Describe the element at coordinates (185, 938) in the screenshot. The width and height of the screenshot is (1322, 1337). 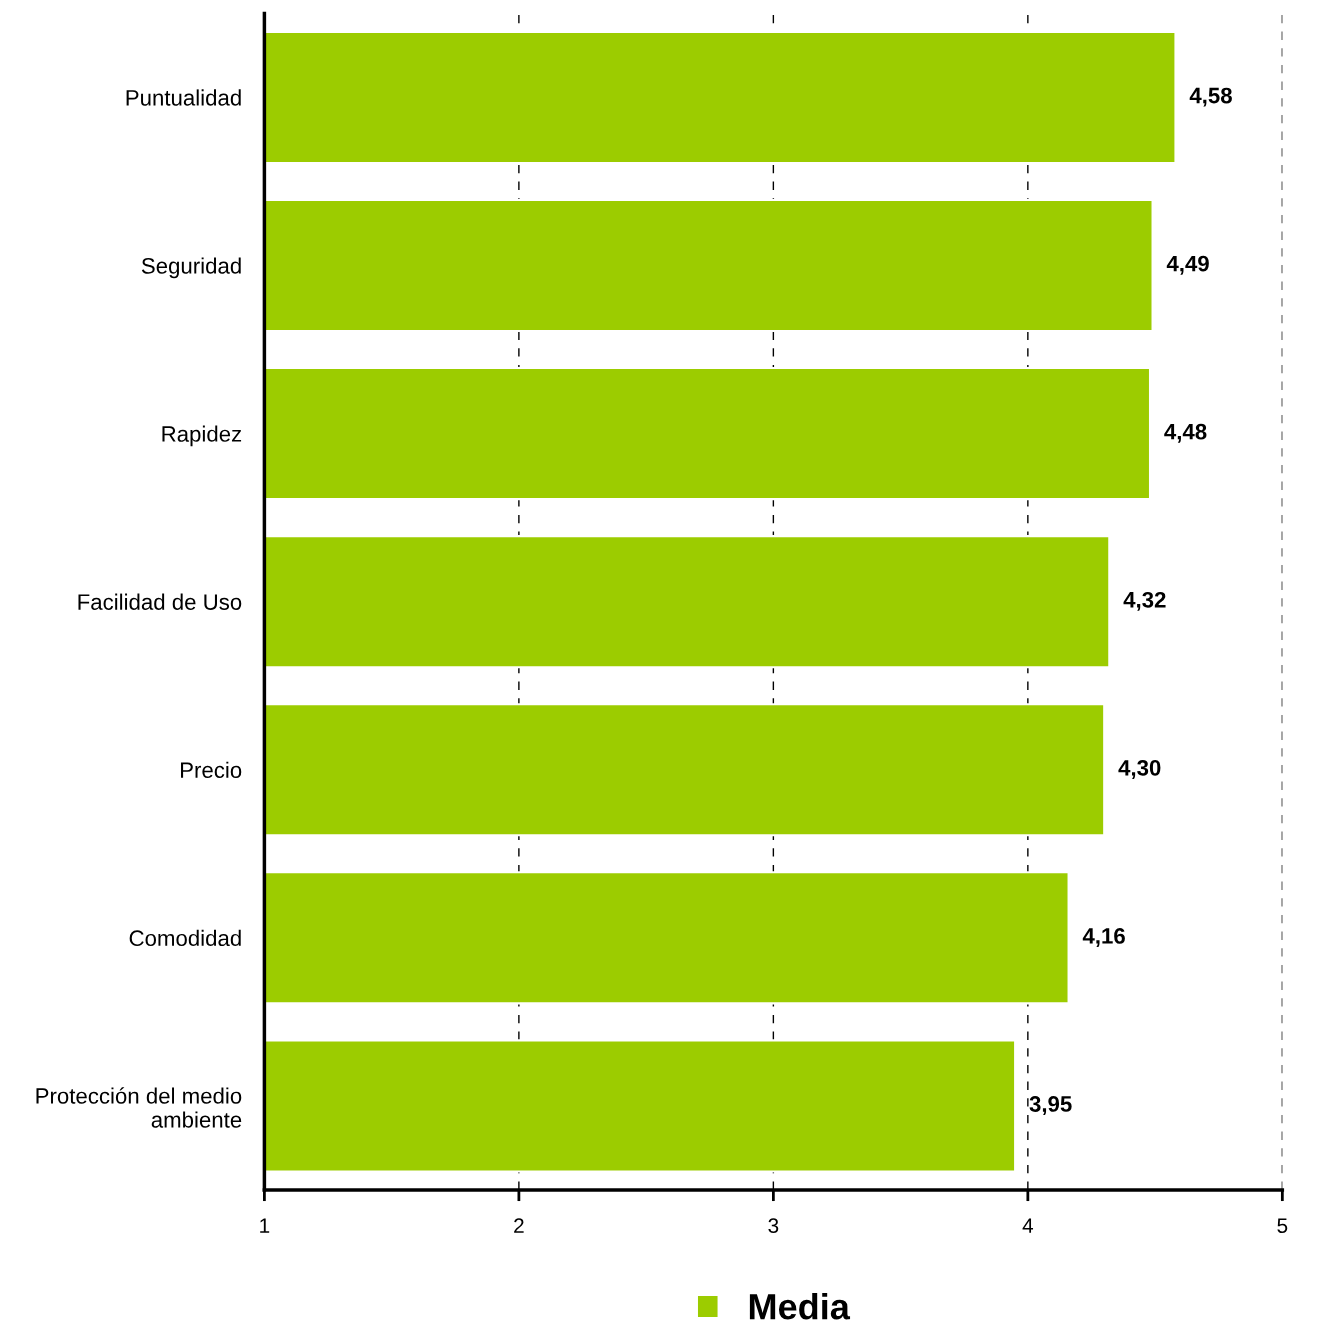
I see `y-tick-label: Comodidad` at that location.